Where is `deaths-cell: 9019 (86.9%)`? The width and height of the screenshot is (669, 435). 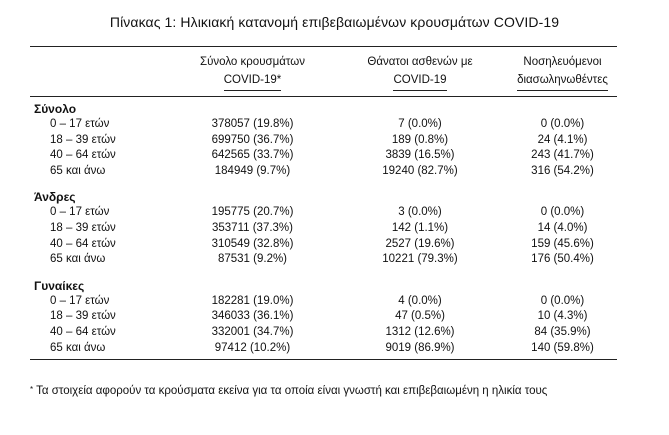 deaths-cell: 9019 (86.9%) is located at coordinates (420, 347).